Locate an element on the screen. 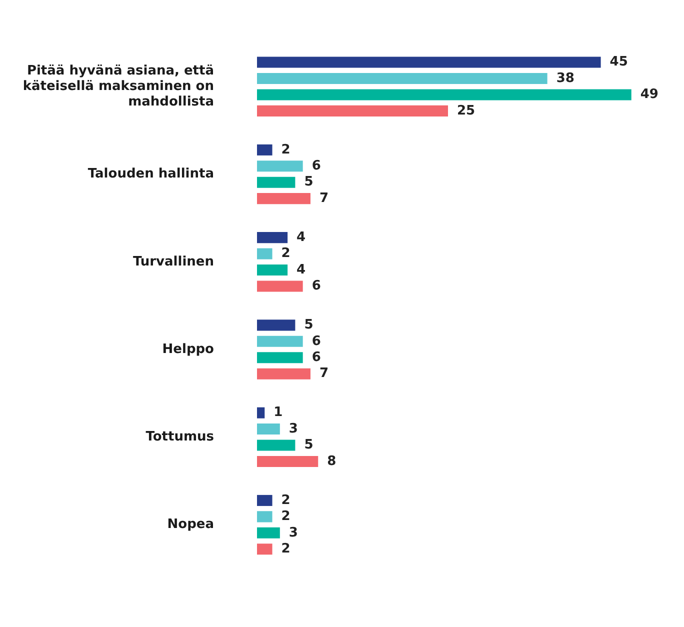  y-tick-label: Helppo is located at coordinates (188, 349).